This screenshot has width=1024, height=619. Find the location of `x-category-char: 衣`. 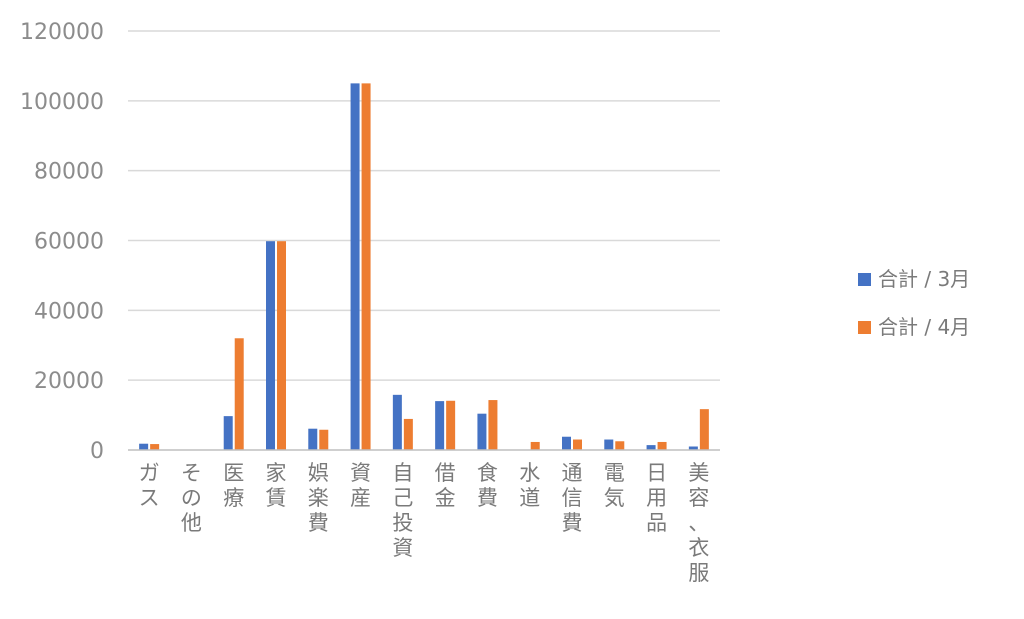

x-category-char: 衣 is located at coordinates (698, 548).